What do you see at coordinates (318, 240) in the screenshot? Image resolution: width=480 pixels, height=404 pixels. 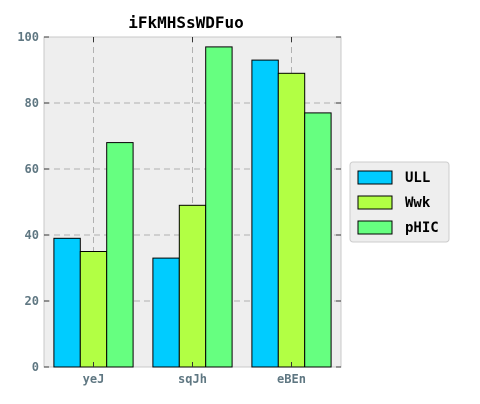 I see `bar-pHIC-eBEn` at bounding box center [318, 240].